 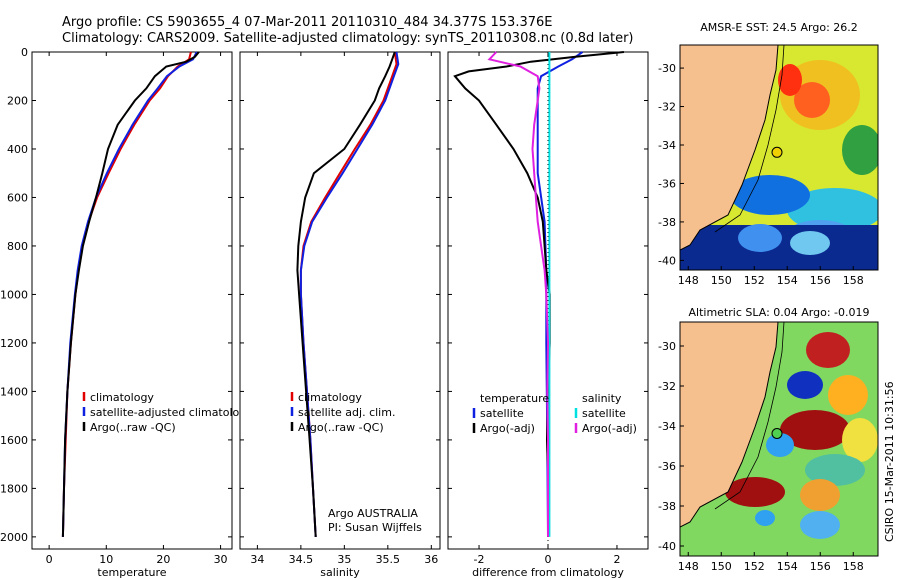 What do you see at coordinates (14, 391) in the screenshot?
I see `depth-tick-label: 1400` at bounding box center [14, 391].